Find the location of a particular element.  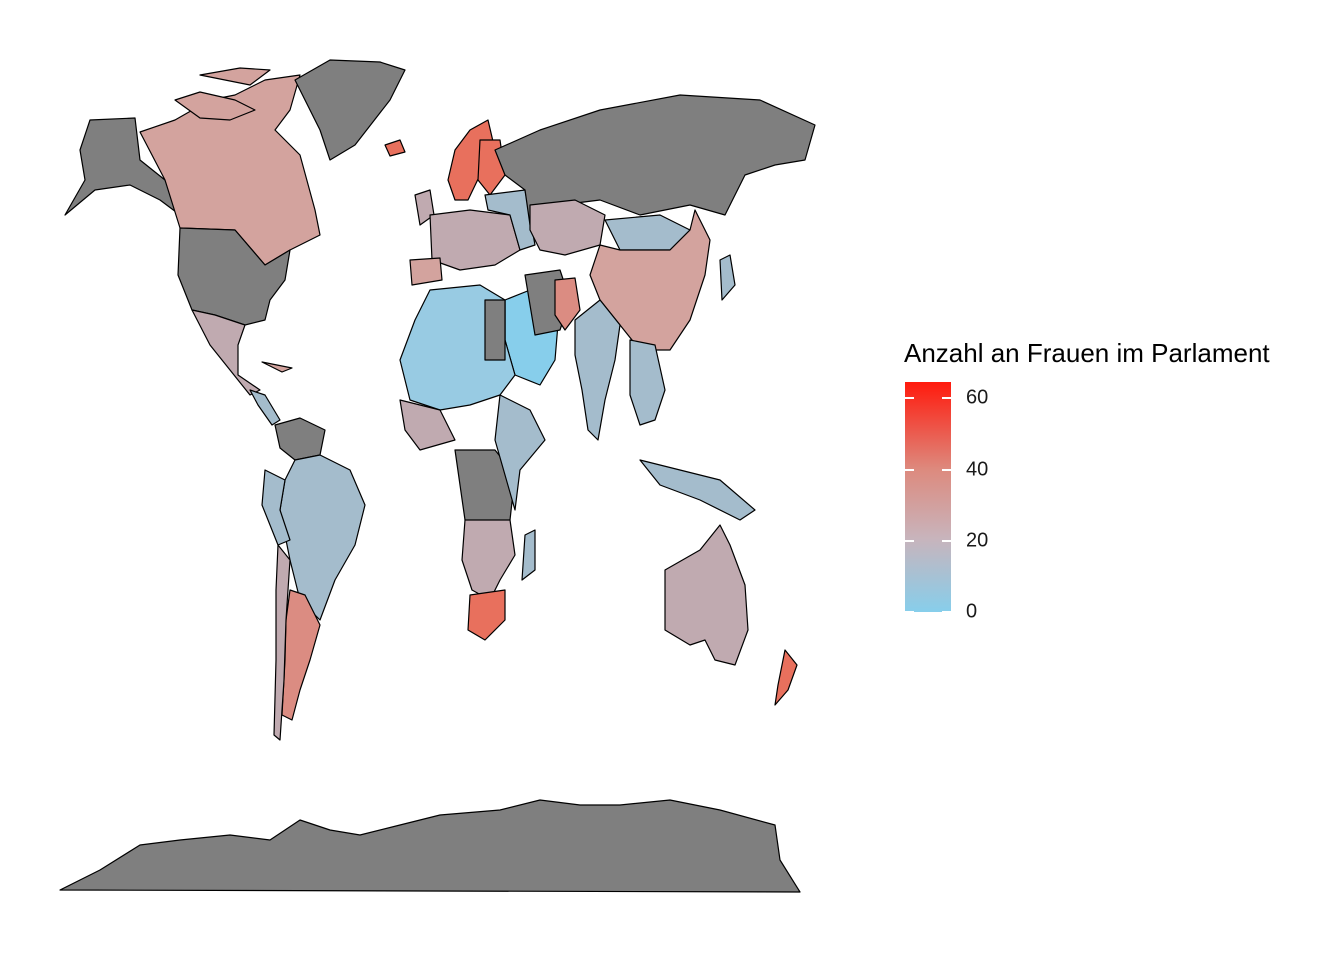

region-southeast-asia is located at coordinates (647, 382).